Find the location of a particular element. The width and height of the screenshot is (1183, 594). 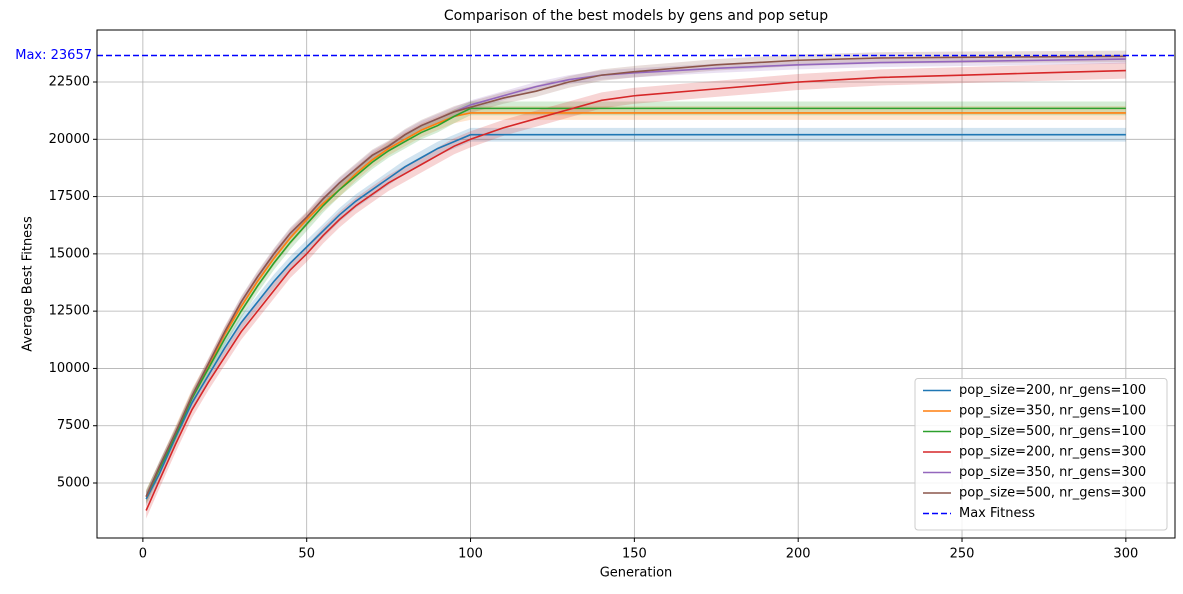

legend-box is located at coordinates (1041, 454).